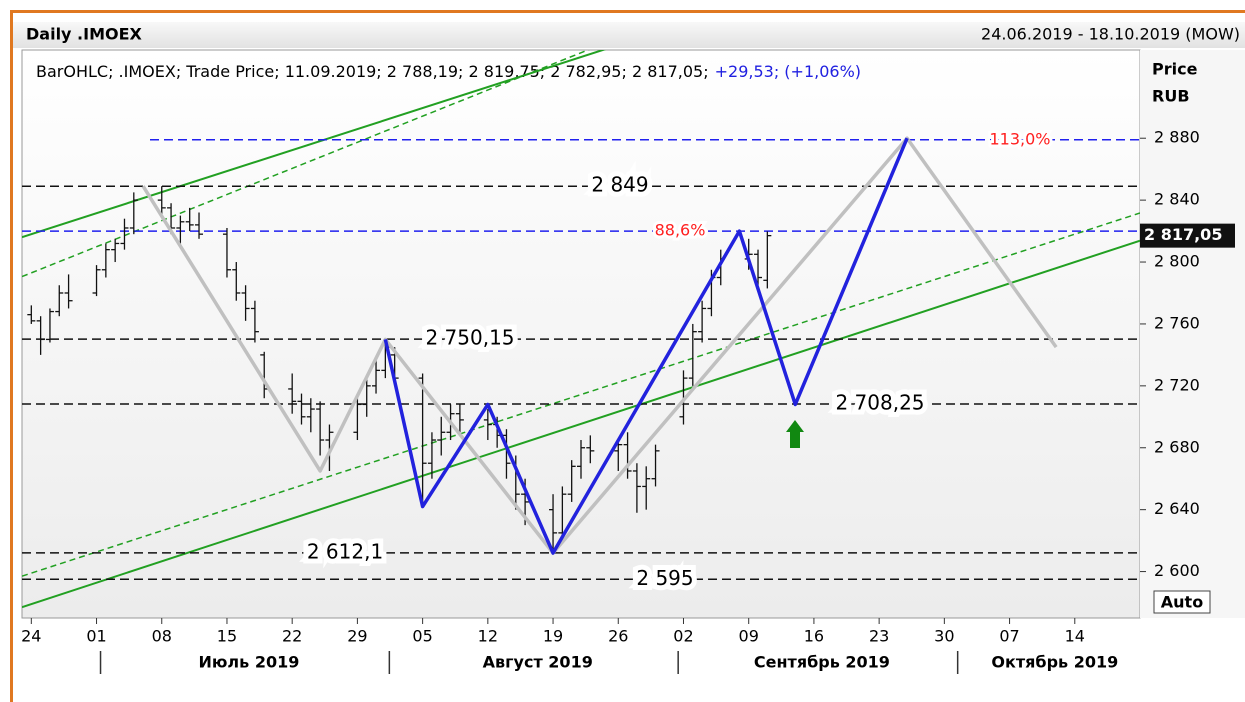  Describe the element at coordinates (814, 636) in the screenshot. I see `x-tick-label: 16` at that location.